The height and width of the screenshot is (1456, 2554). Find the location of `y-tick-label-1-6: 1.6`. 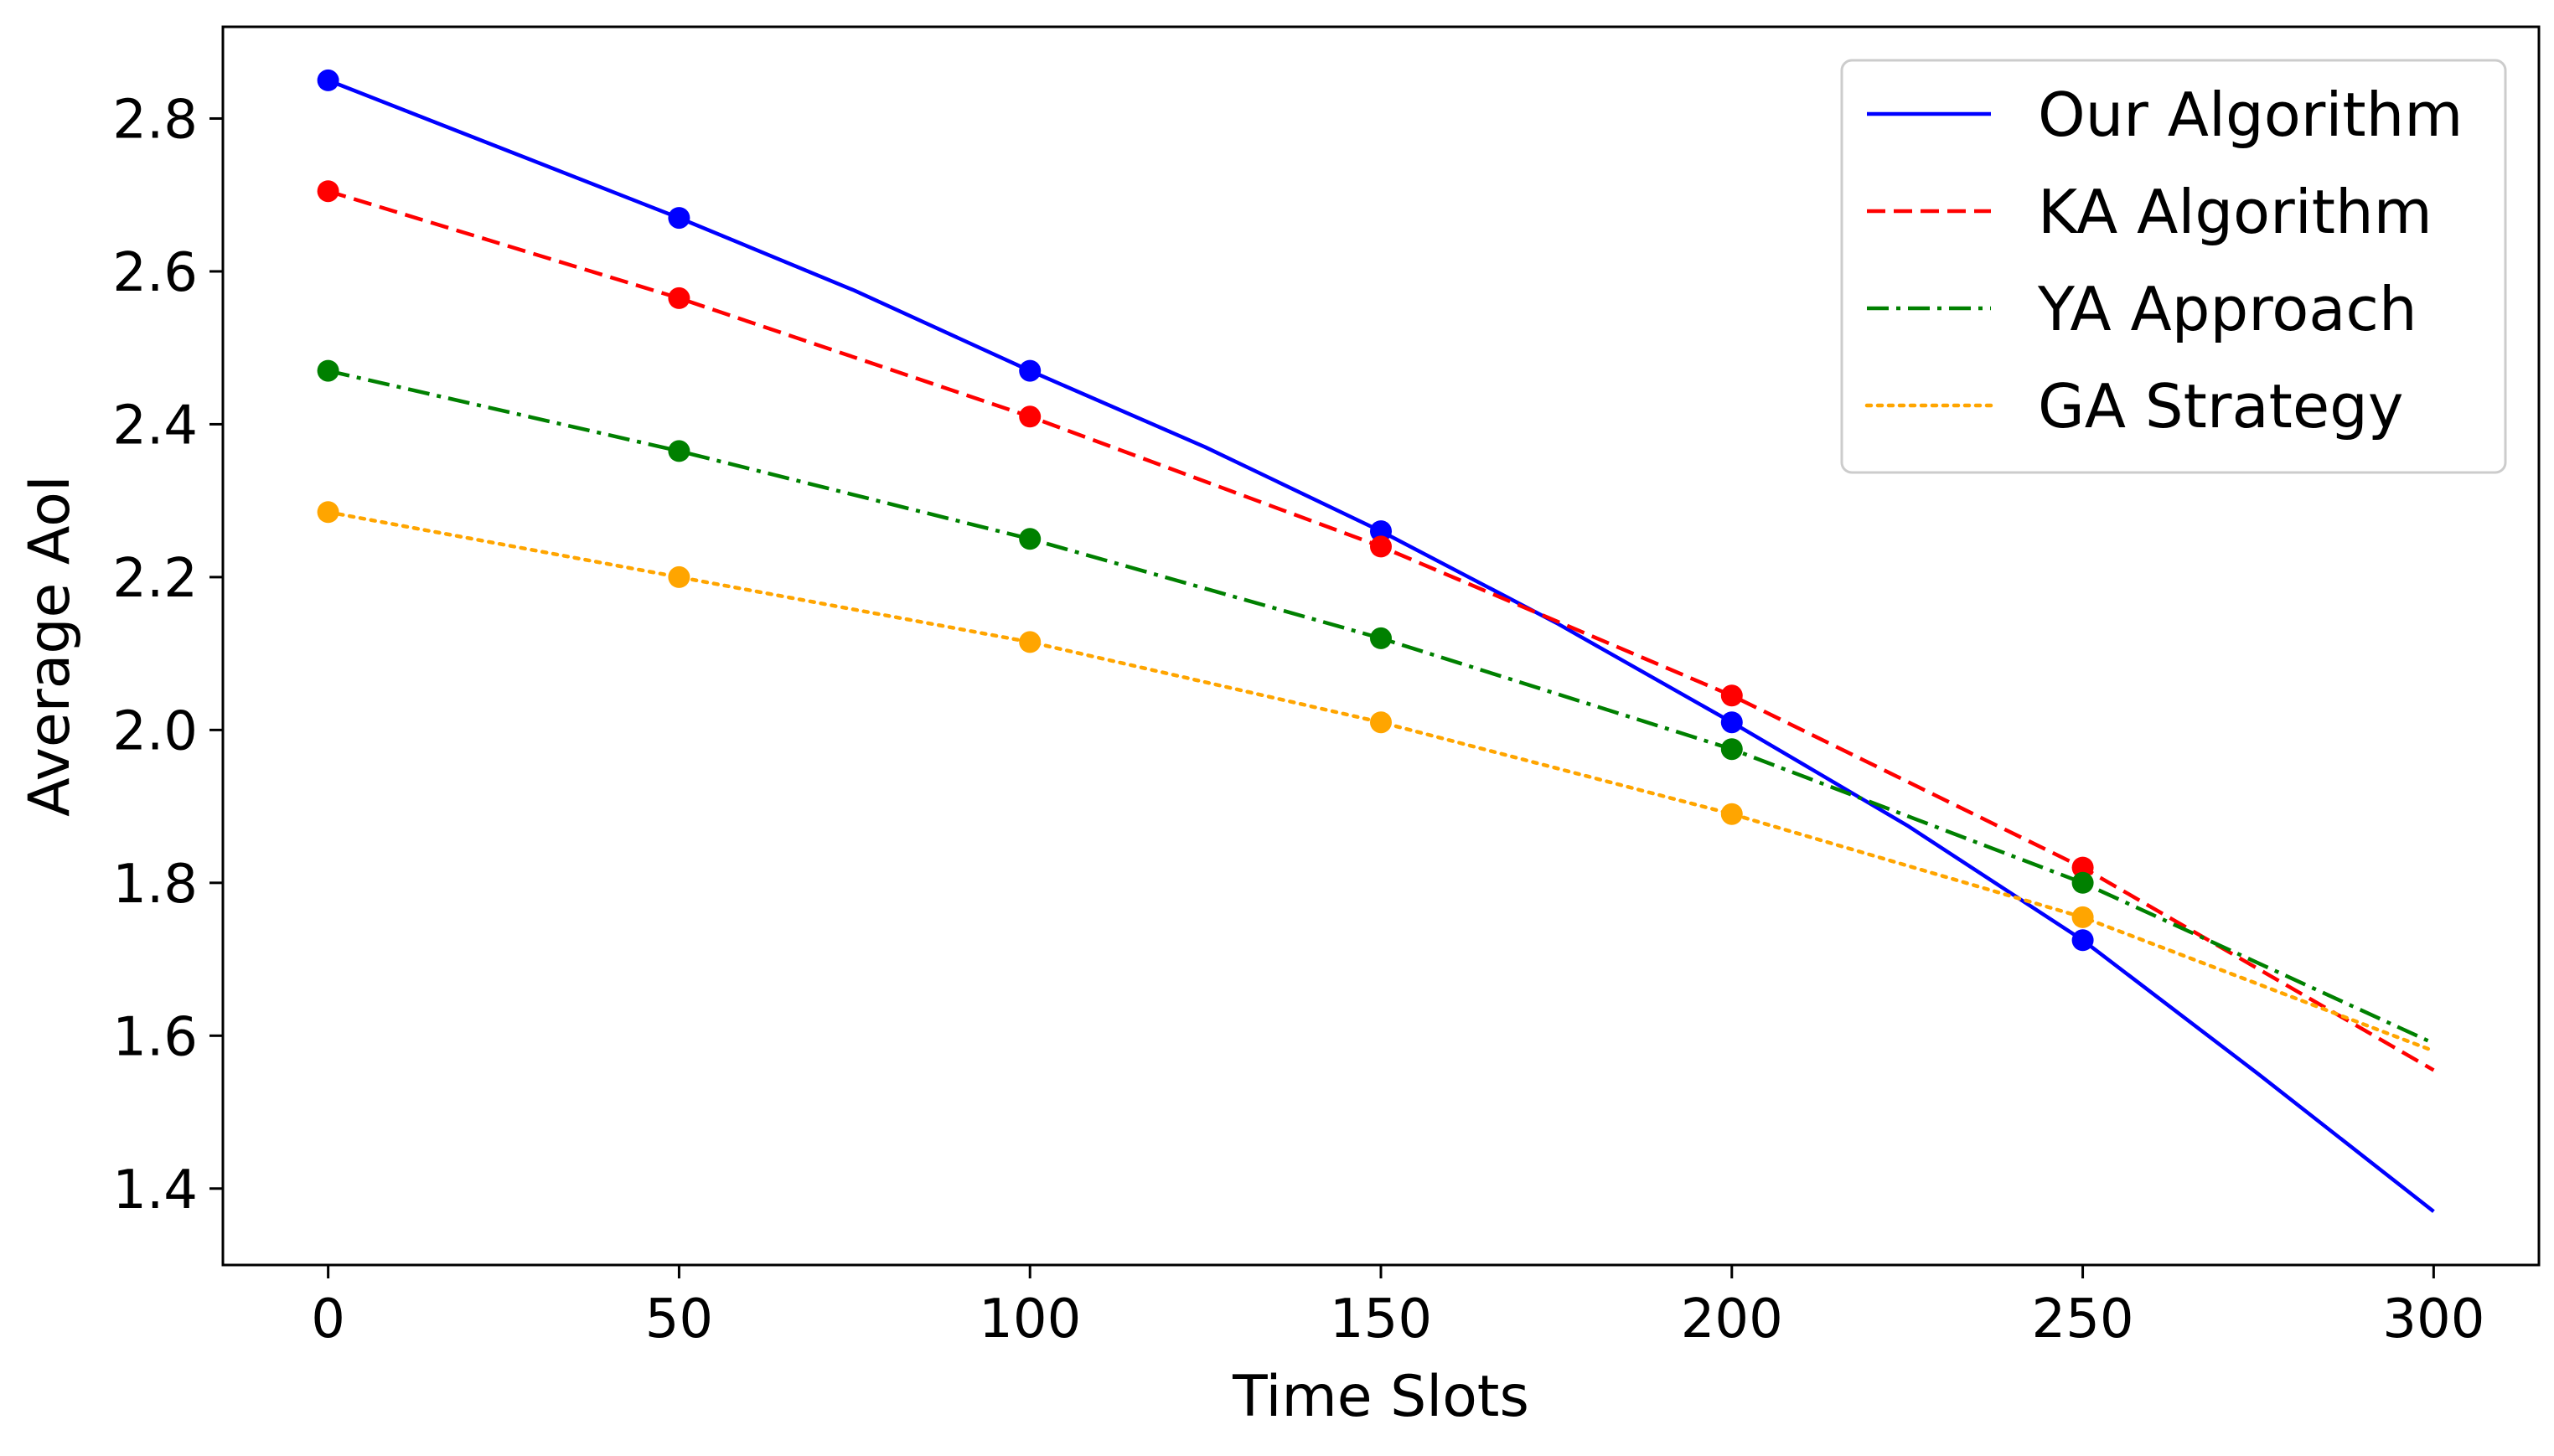

y-tick-label-1-6: 1.6 is located at coordinates (155, 1037).